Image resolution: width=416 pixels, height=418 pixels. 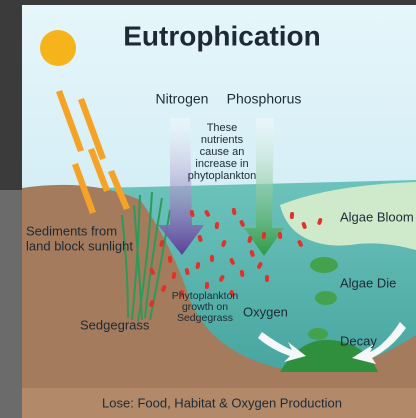 I want to click on dying-algae, so click(x=323, y=298).